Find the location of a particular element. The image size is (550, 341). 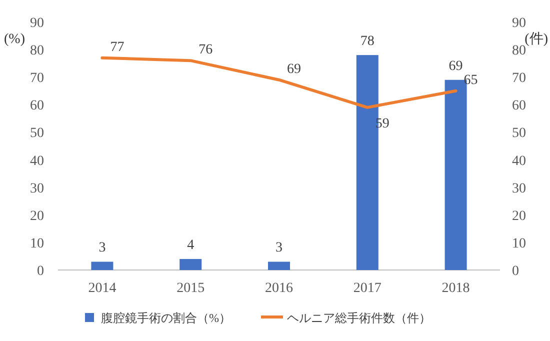

ylabel: (%) is located at coordinates (14, 39).